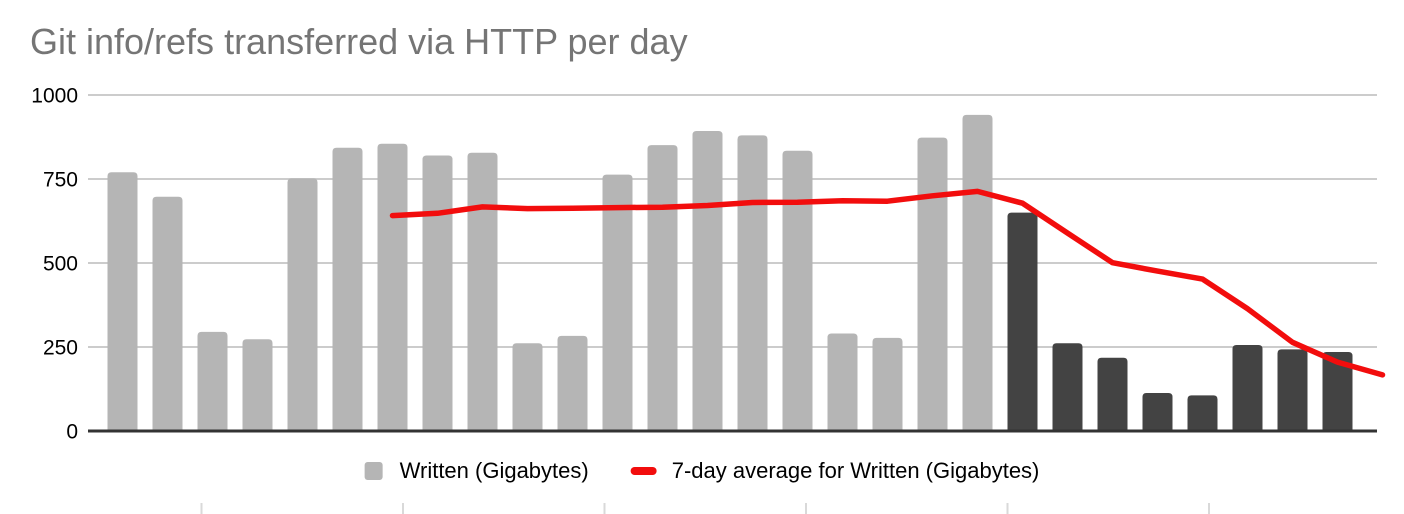 Image resolution: width=1404 pixels, height=514 pixels. What do you see at coordinates (494, 470) in the screenshot?
I see `legend-label-written: Written (Gigabytes)` at bounding box center [494, 470].